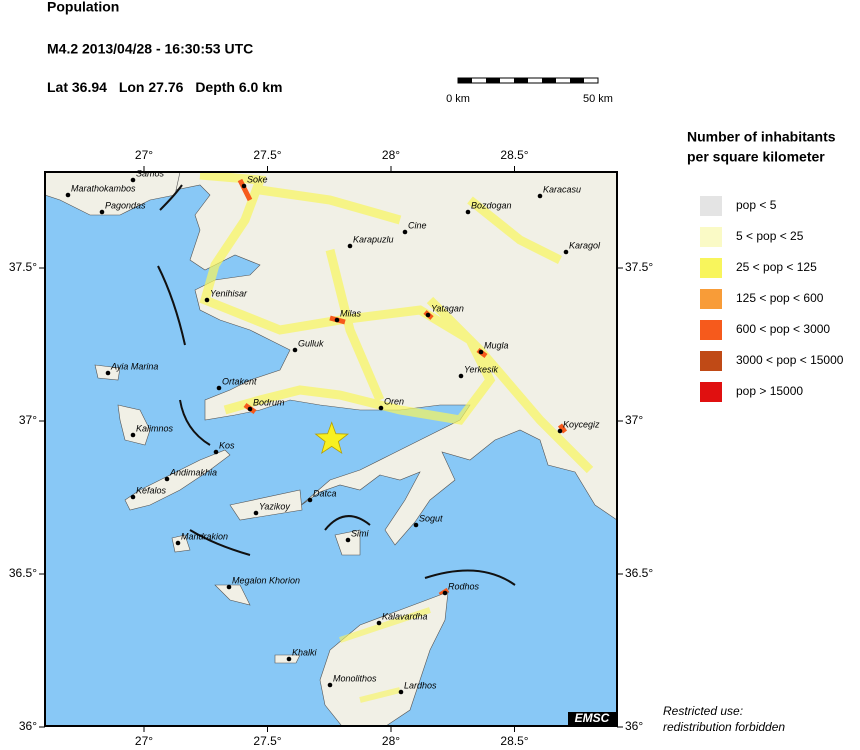  Describe the element at coordinates (373, 239) in the screenshot. I see `place-label: Karapuzlu` at that location.